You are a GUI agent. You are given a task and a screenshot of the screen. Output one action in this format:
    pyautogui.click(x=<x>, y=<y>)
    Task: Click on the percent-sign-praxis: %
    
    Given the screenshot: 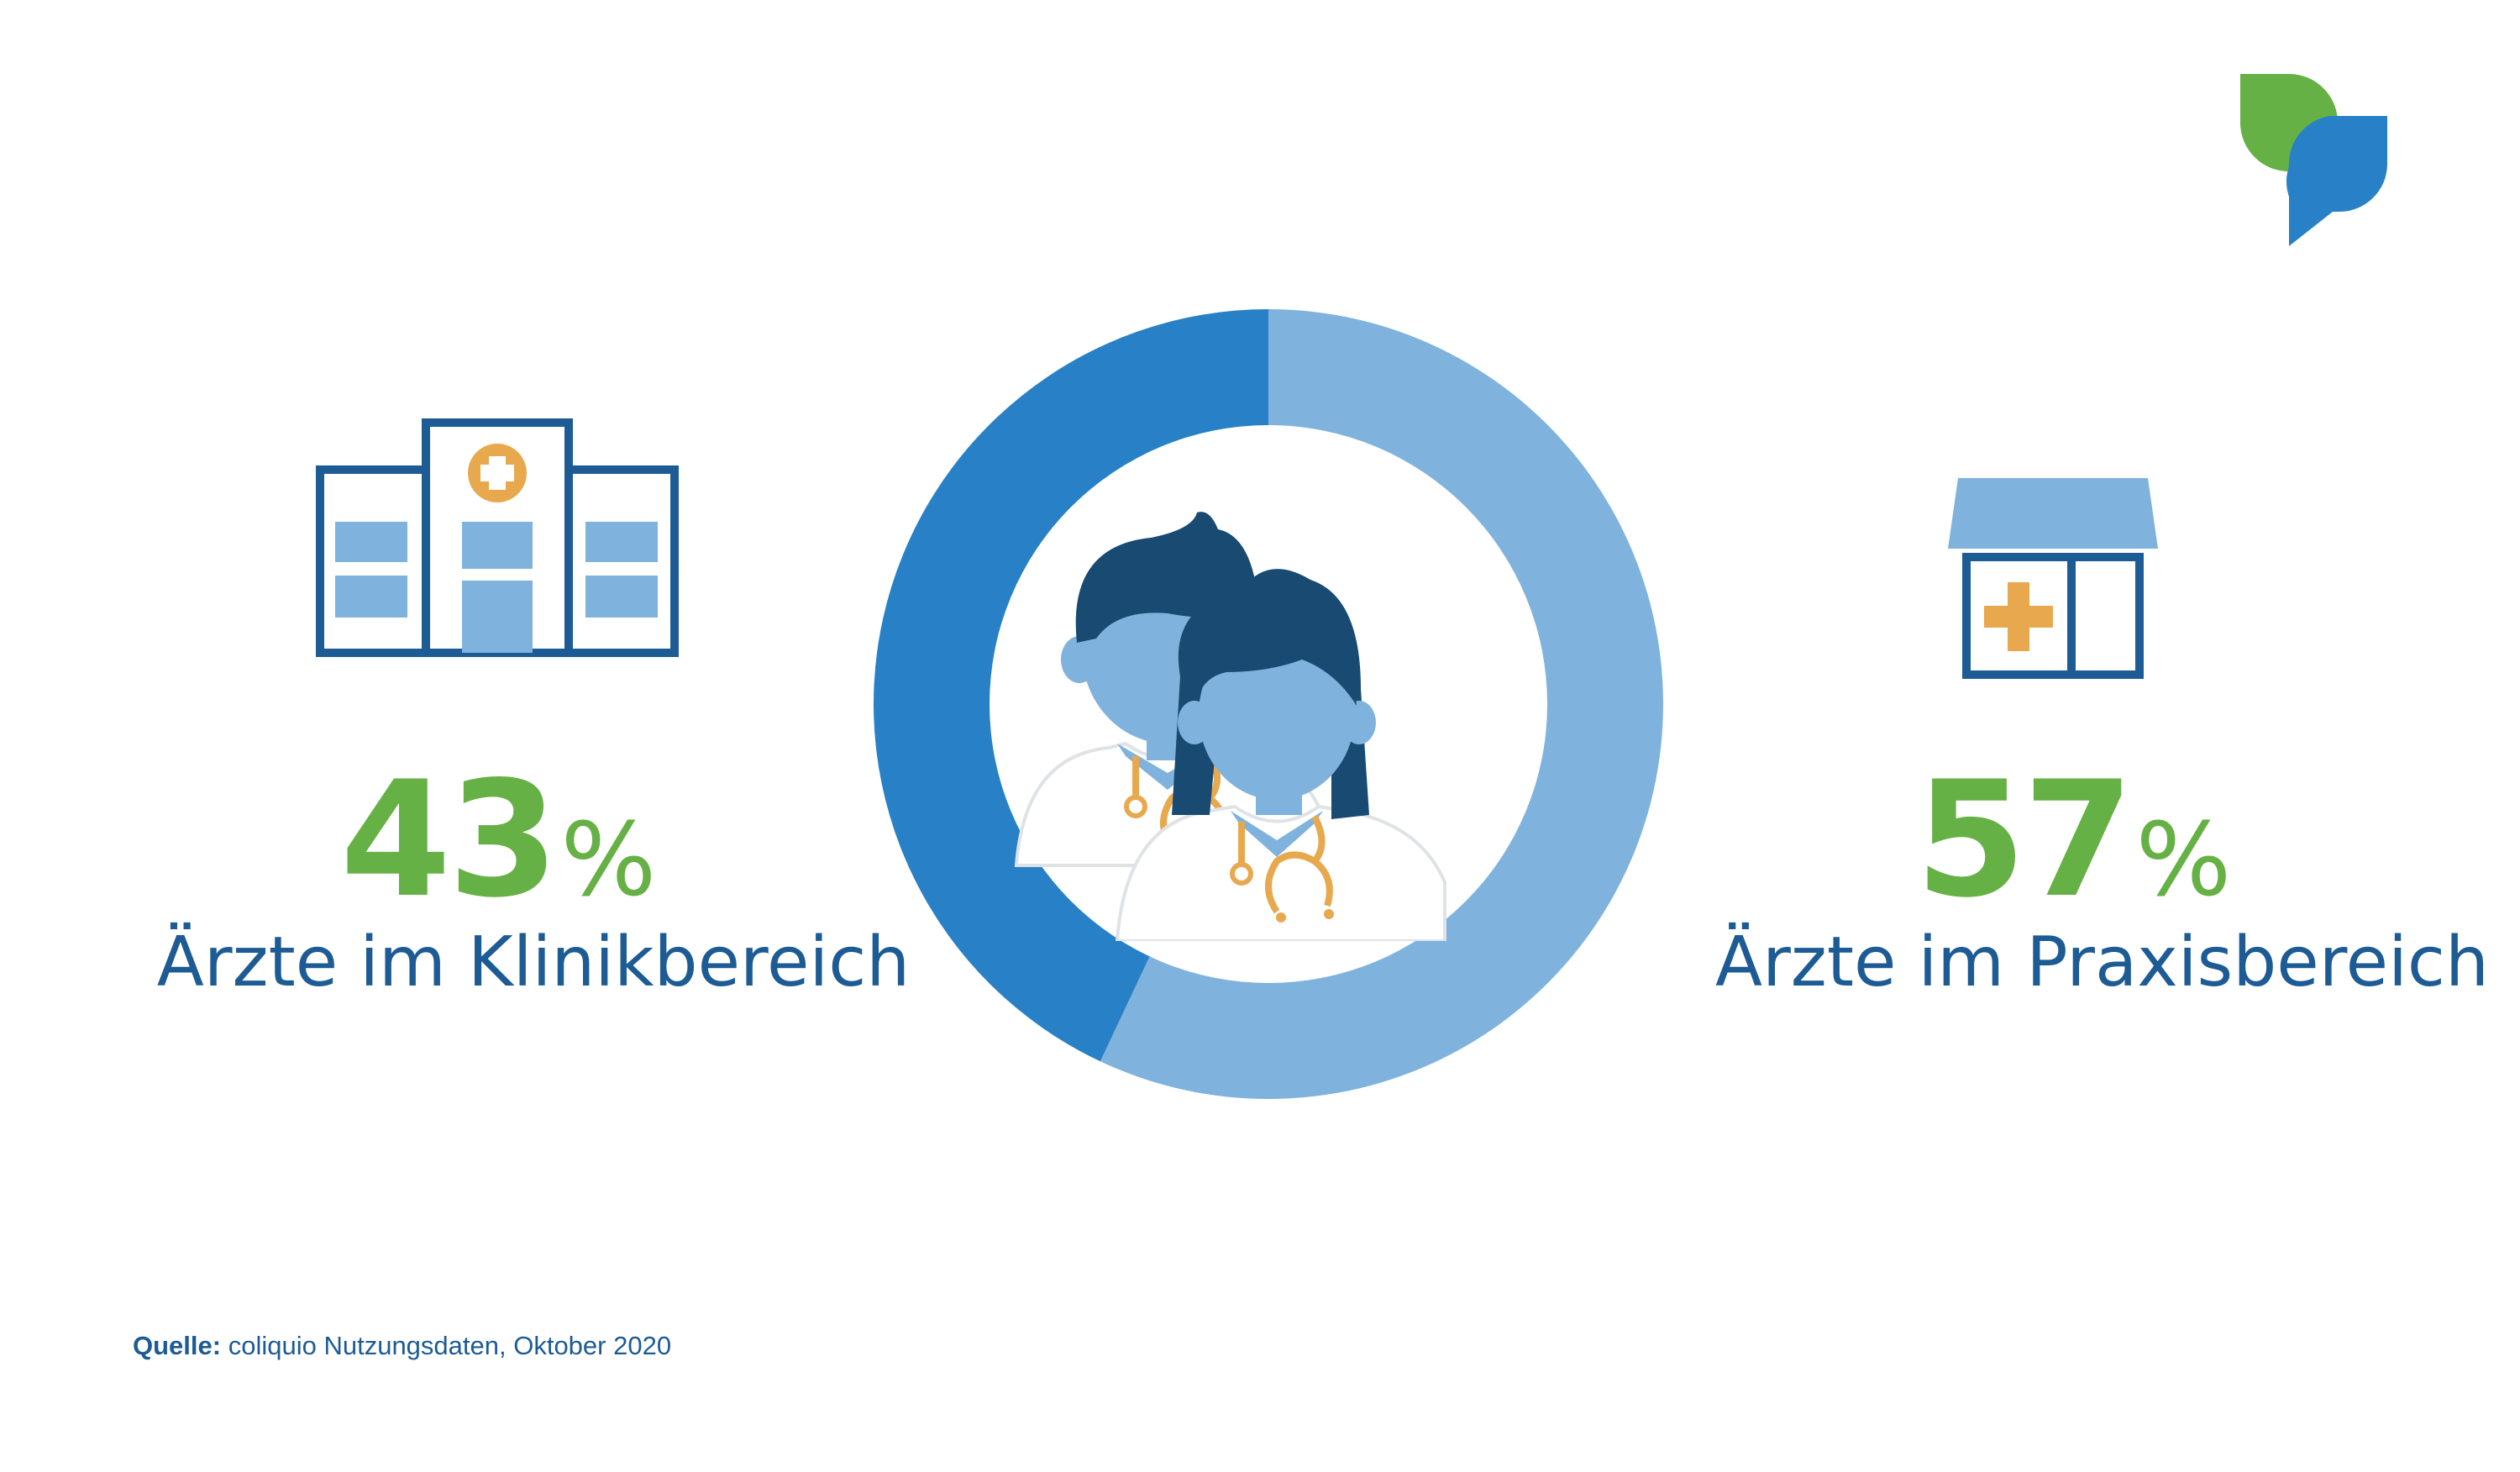 What is the action you would take?
    pyautogui.click(x=2183, y=860)
    